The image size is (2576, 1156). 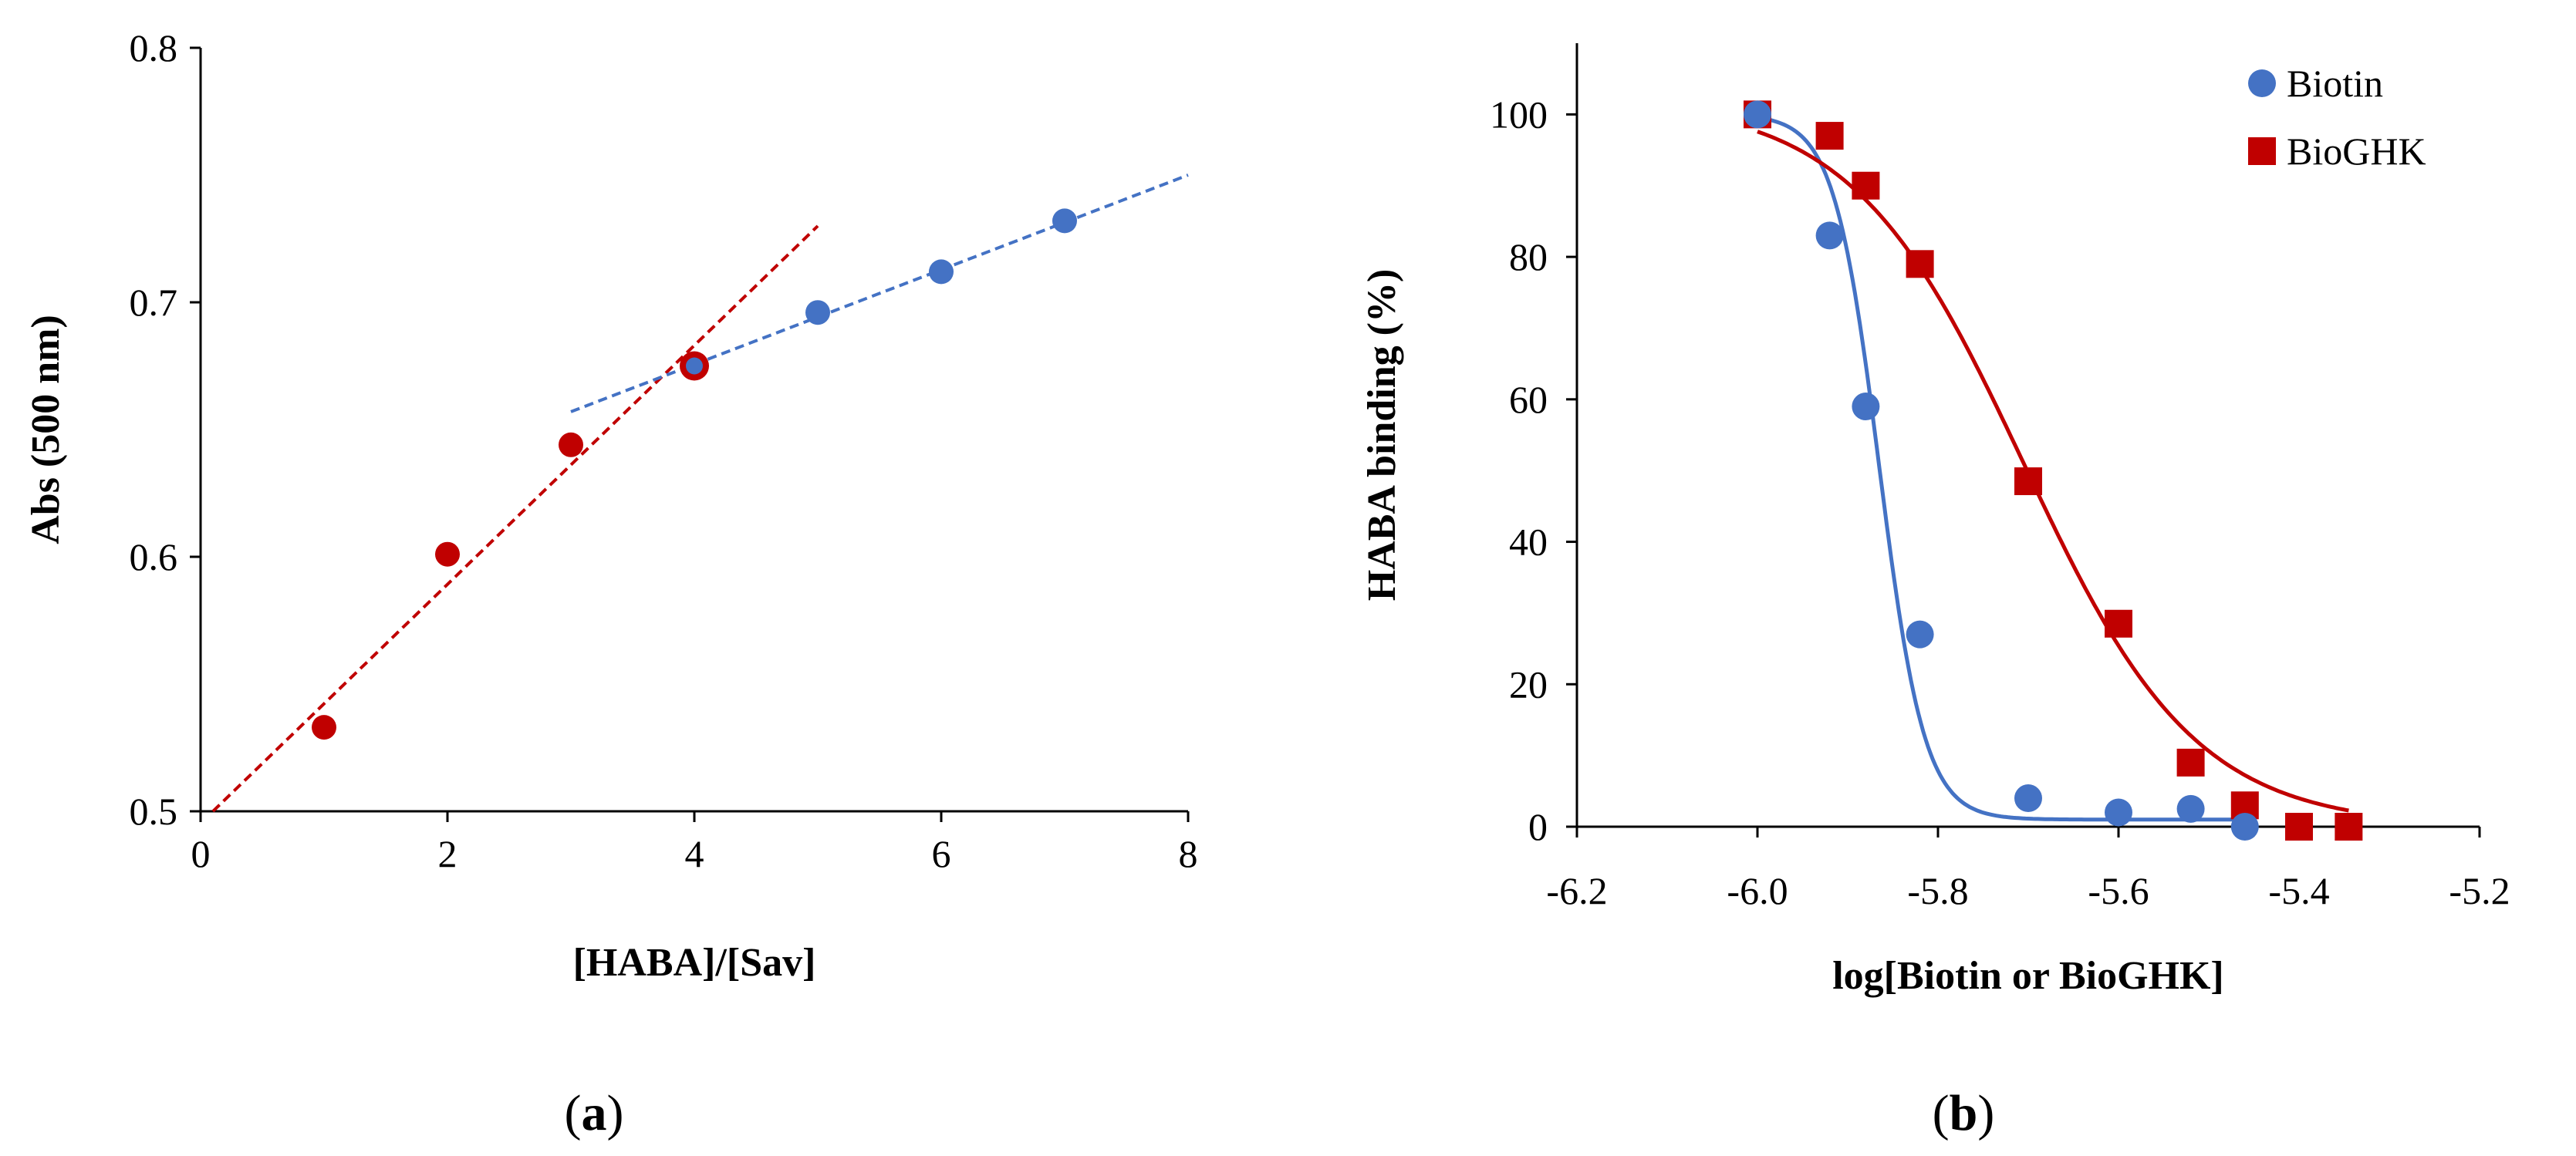 I want to click on panel-a-x-tick-label: 6, so click(x=942, y=853).